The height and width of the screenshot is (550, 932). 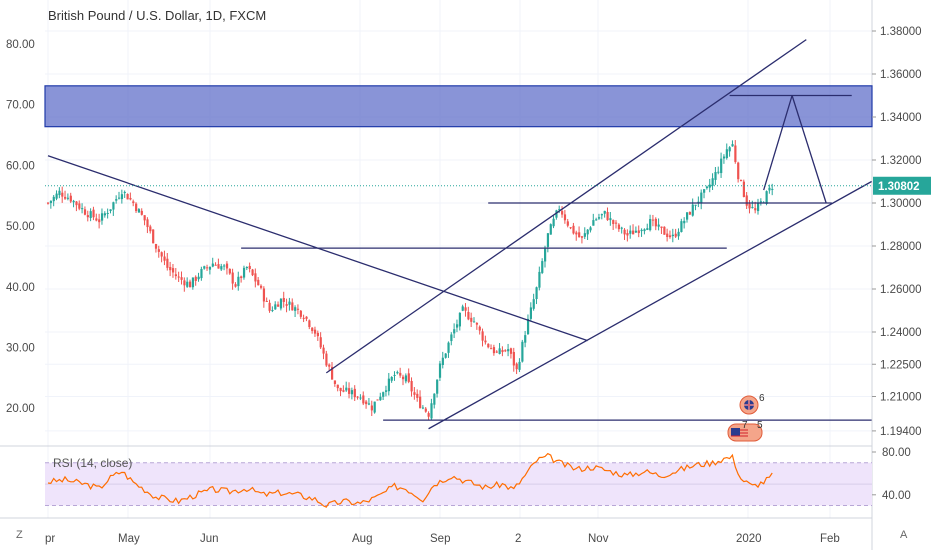 I want to click on left-axis-tick: 40.00, so click(x=20, y=288).